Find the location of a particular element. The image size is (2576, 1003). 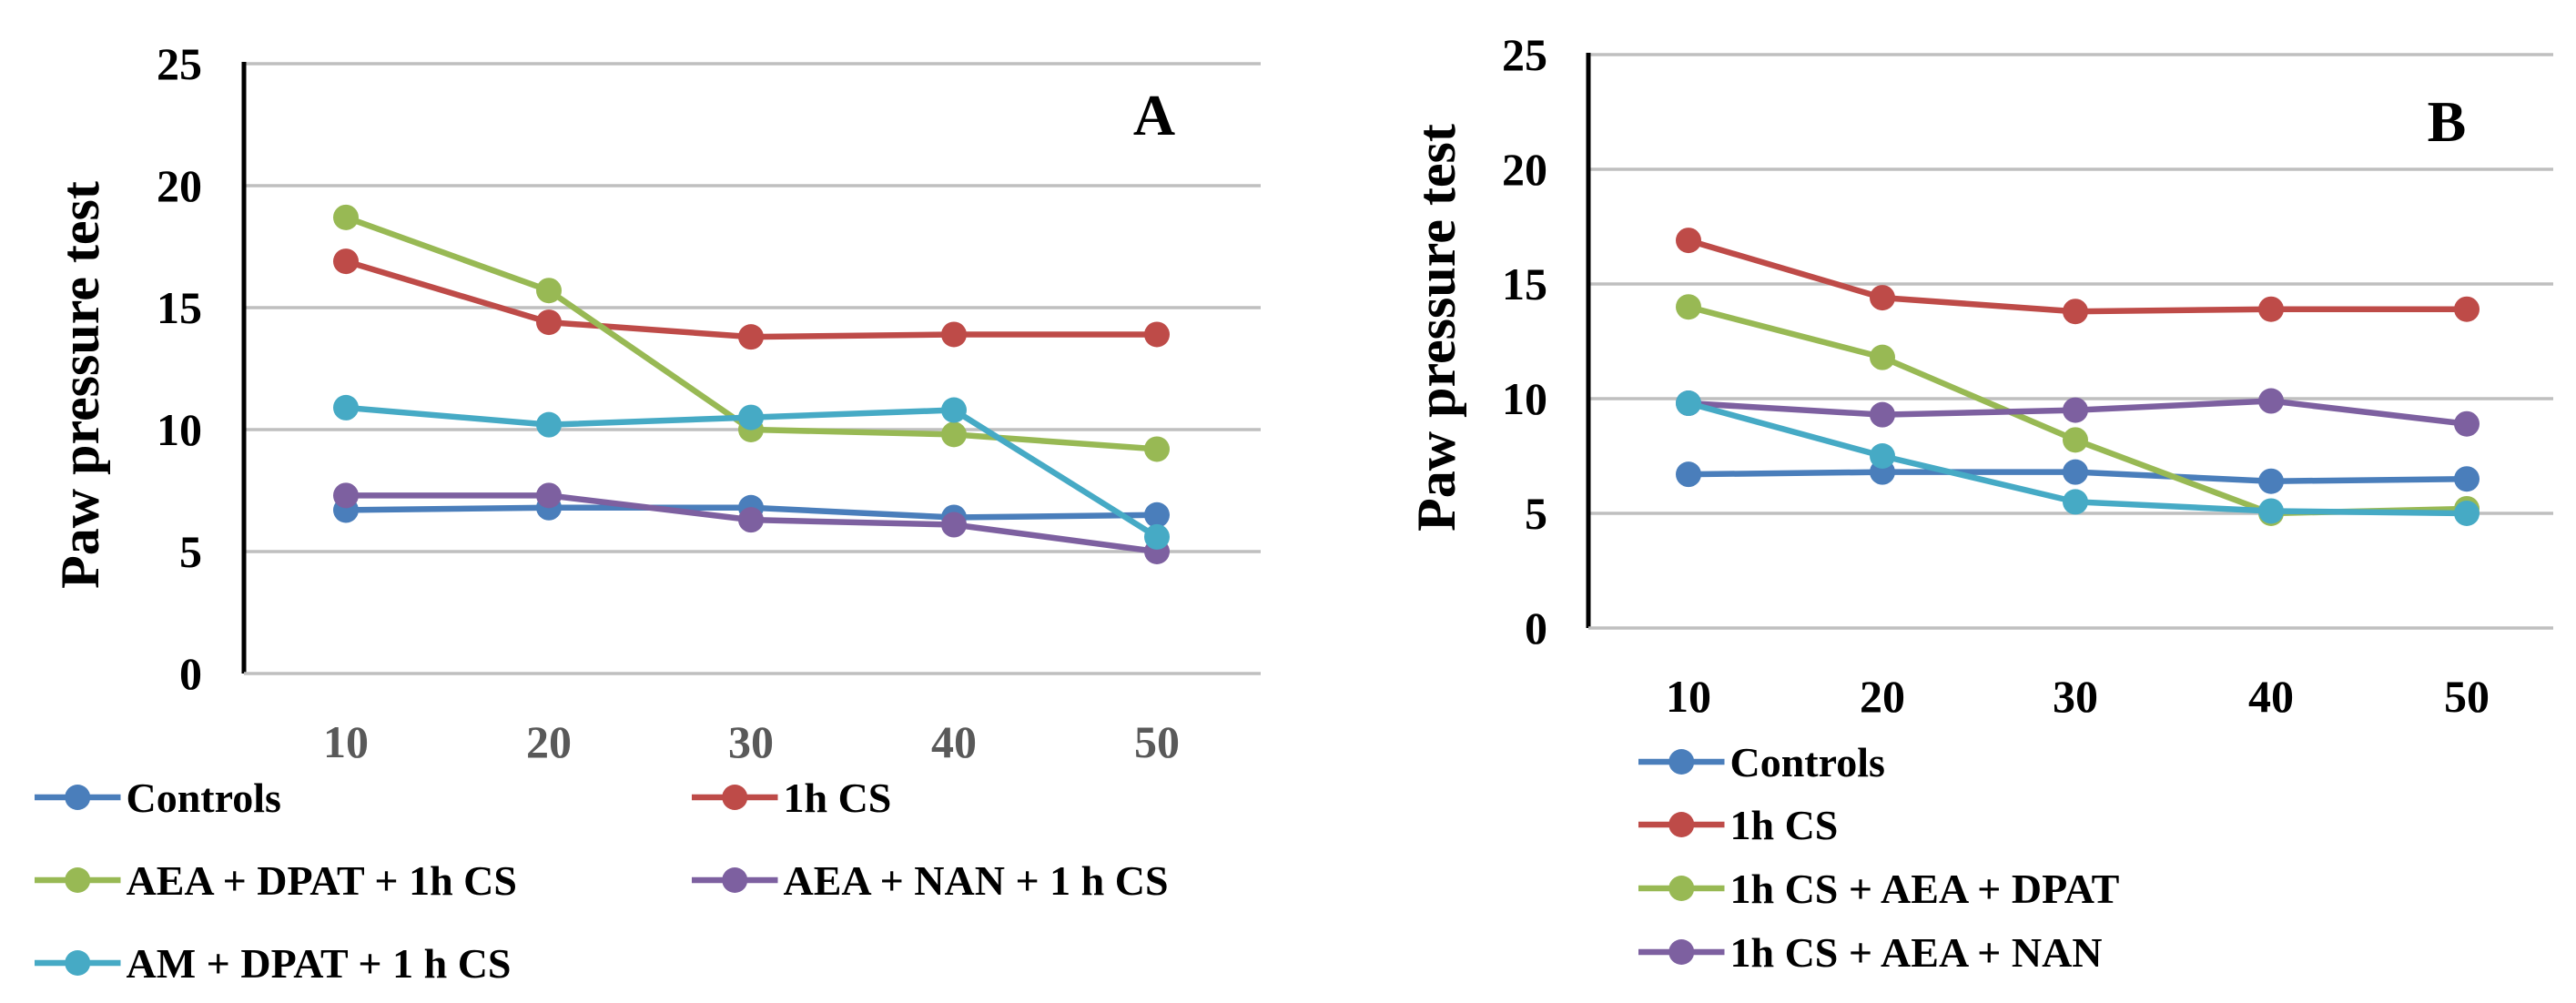

panel-label: B is located at coordinates (2447, 122).